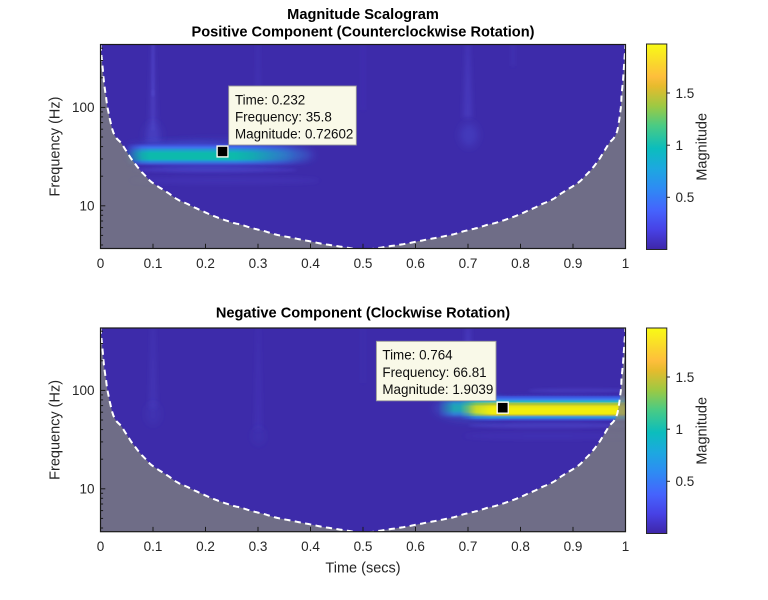  I want to click on svg-text: Magnitude: 1.9039, so click(437, 389).